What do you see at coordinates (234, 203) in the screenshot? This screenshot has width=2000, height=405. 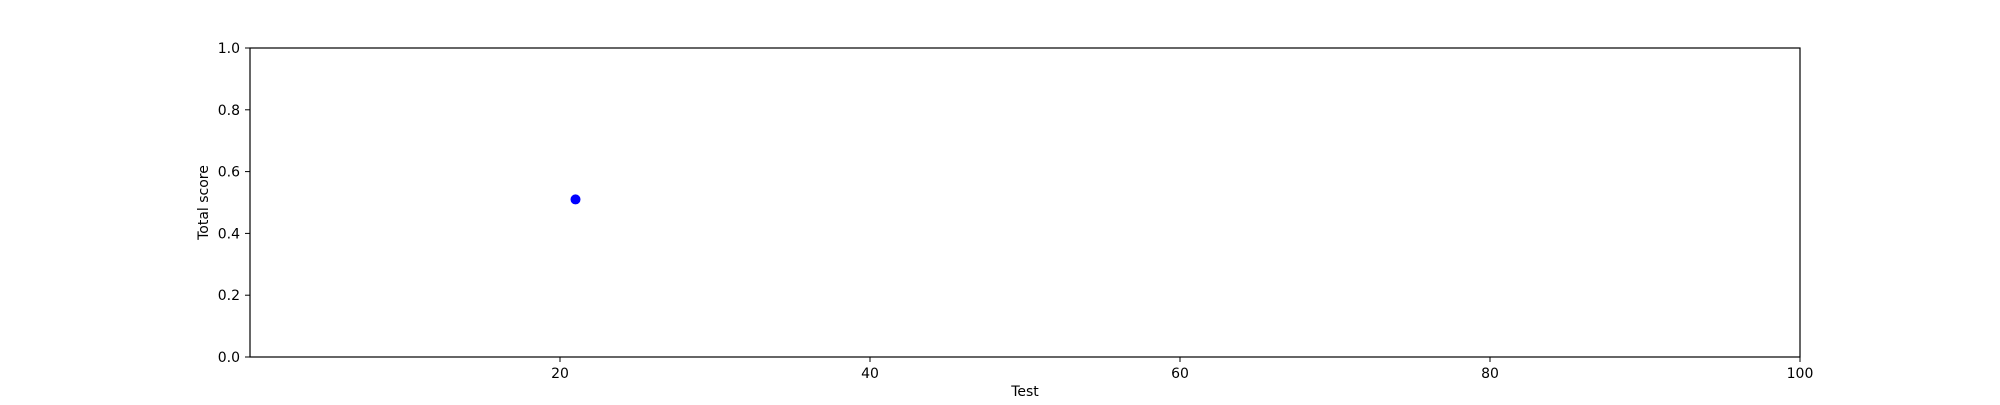 I see `y-axis-ticks: 0.0 0.2 0.4 0.6 0.8 1.0` at bounding box center [234, 203].